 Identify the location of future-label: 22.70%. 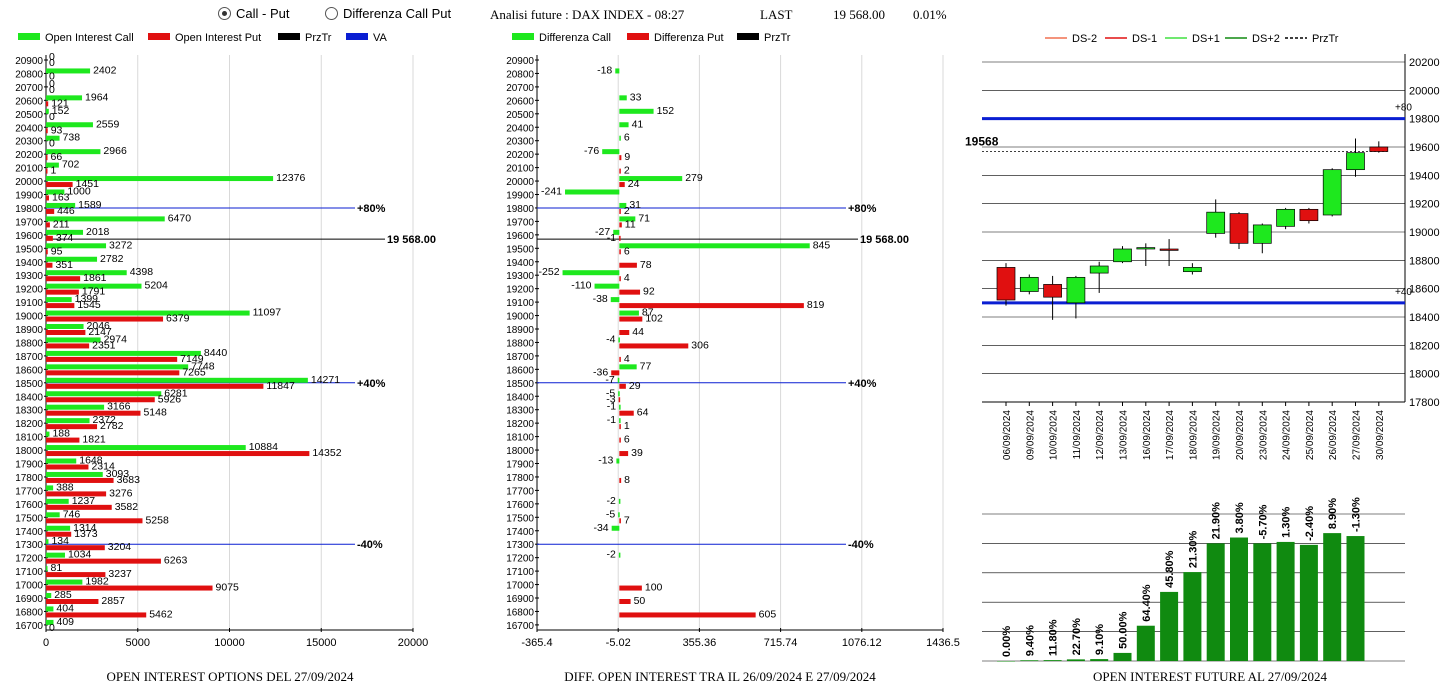
(1077, 637).